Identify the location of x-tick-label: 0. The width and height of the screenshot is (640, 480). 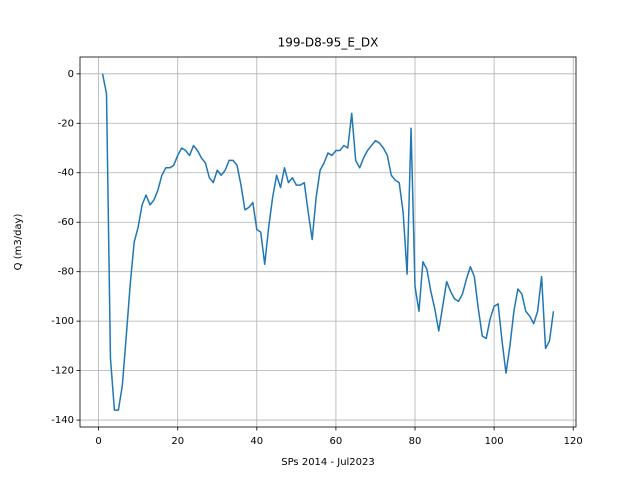
(98, 441).